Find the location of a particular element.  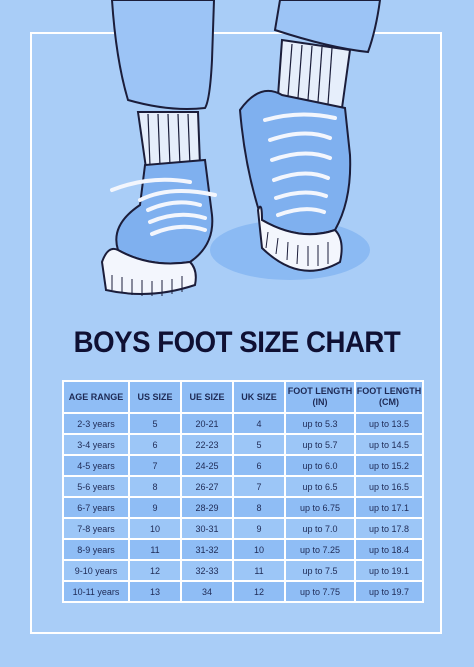

table-row: 4-5 years 7 24-25 6 up to 6.0 up to 15.2 is located at coordinates (243, 465).